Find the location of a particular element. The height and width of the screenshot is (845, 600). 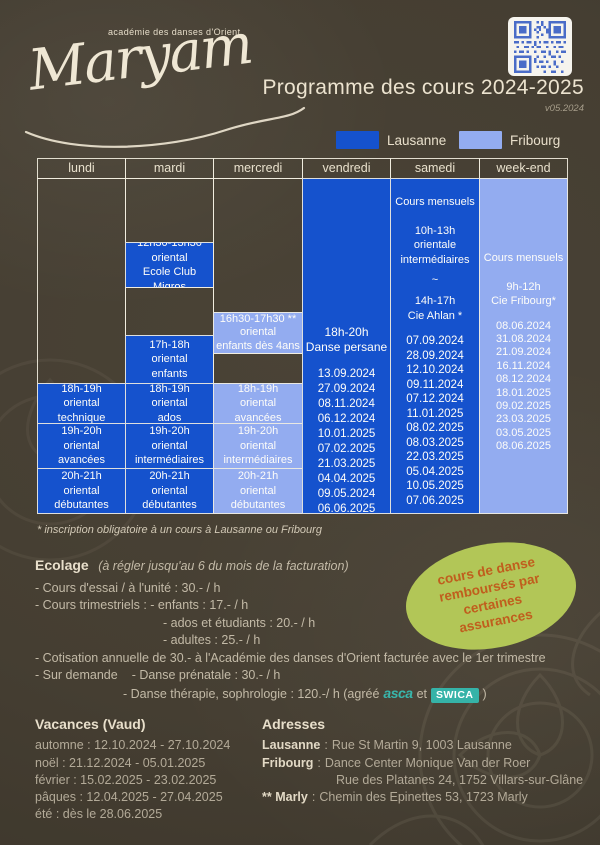

course-line: 20h-21h is located at coordinates (169, 476).